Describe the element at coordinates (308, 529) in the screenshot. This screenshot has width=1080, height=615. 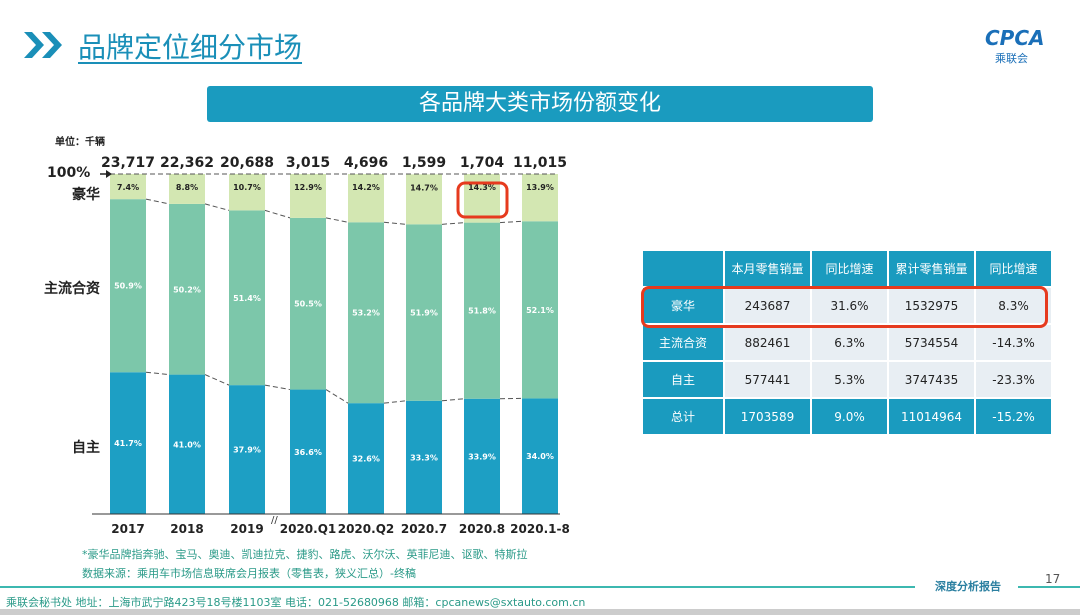
I see `x-tick-label: 2020.Q1` at that location.